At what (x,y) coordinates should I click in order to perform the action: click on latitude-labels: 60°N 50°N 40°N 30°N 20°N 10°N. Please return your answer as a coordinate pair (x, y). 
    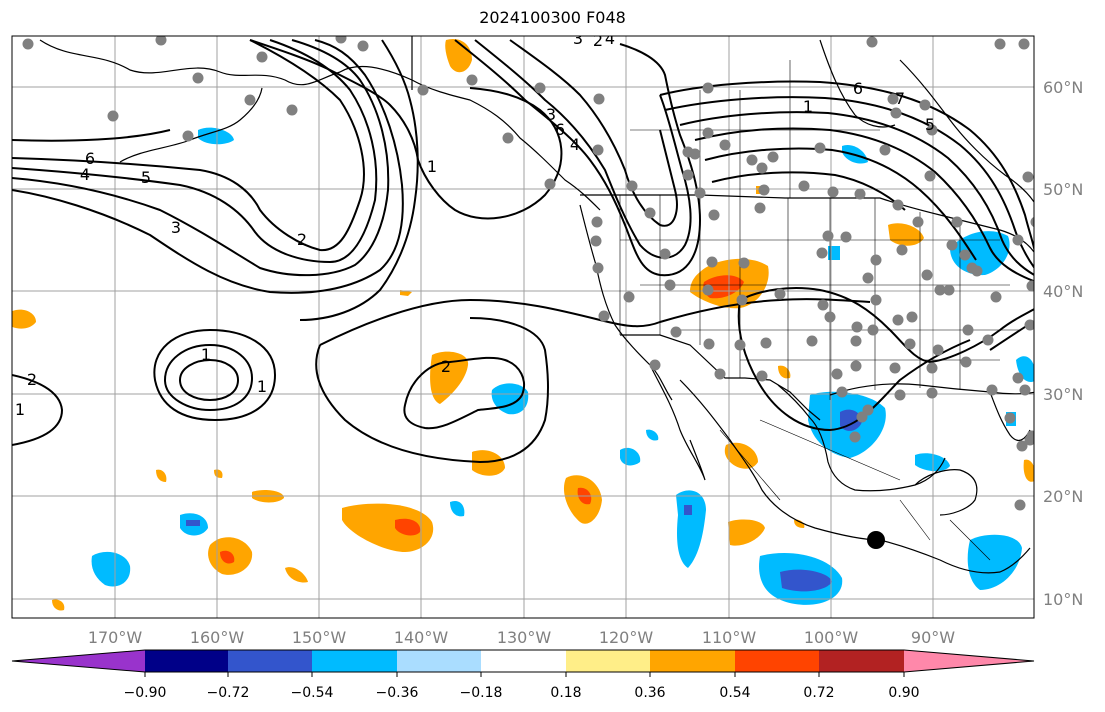
    Looking at the image, I should click on (1063, 343).